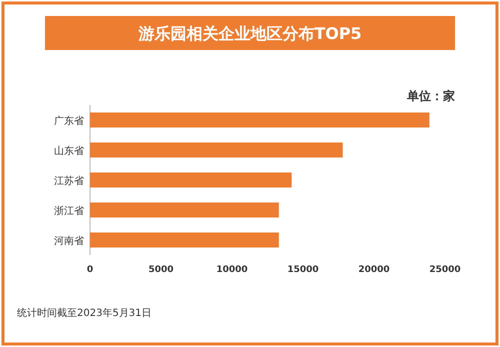 Image resolution: width=500 pixels, height=347 pixels. What do you see at coordinates (161, 270) in the screenshot?
I see `x-tick-label: 5000` at bounding box center [161, 270].